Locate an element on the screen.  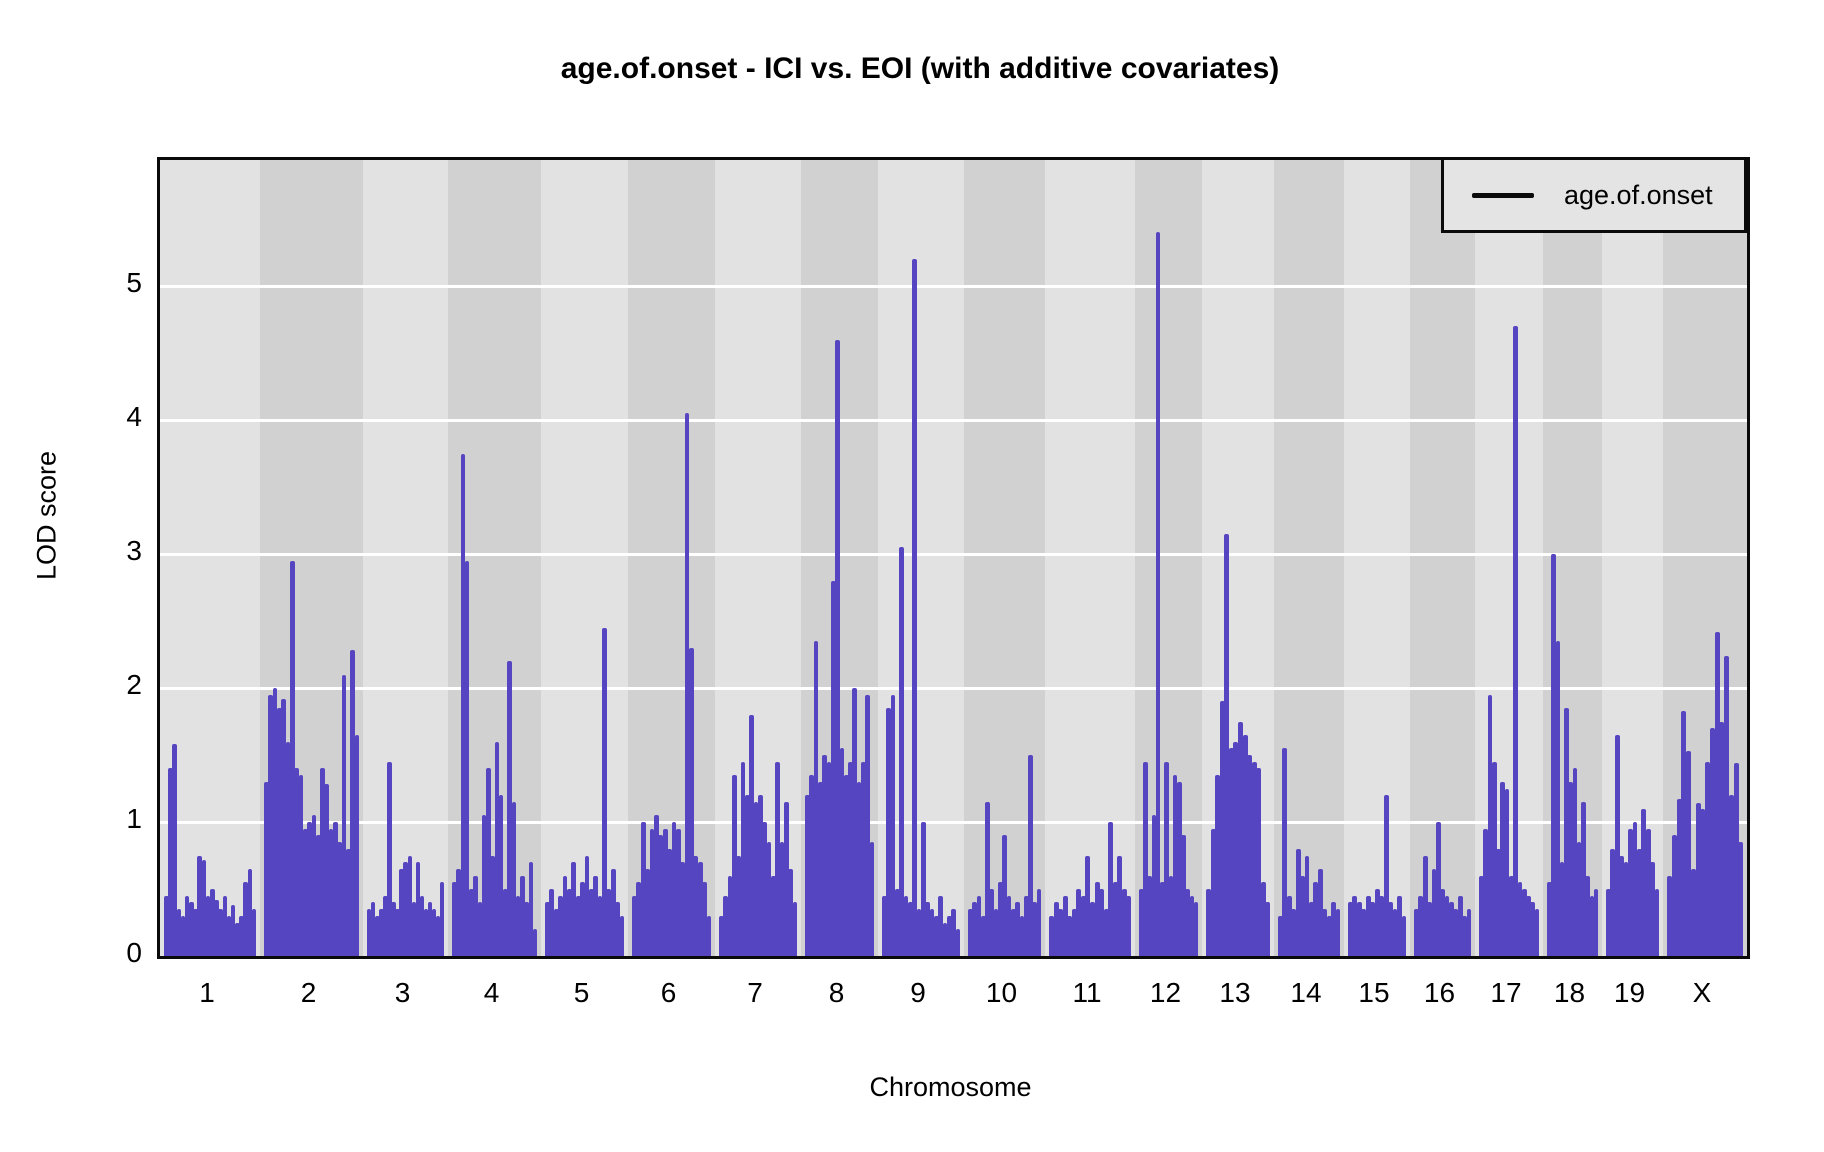
x-tick-label-11: 11 is located at coordinates (1087, 992).